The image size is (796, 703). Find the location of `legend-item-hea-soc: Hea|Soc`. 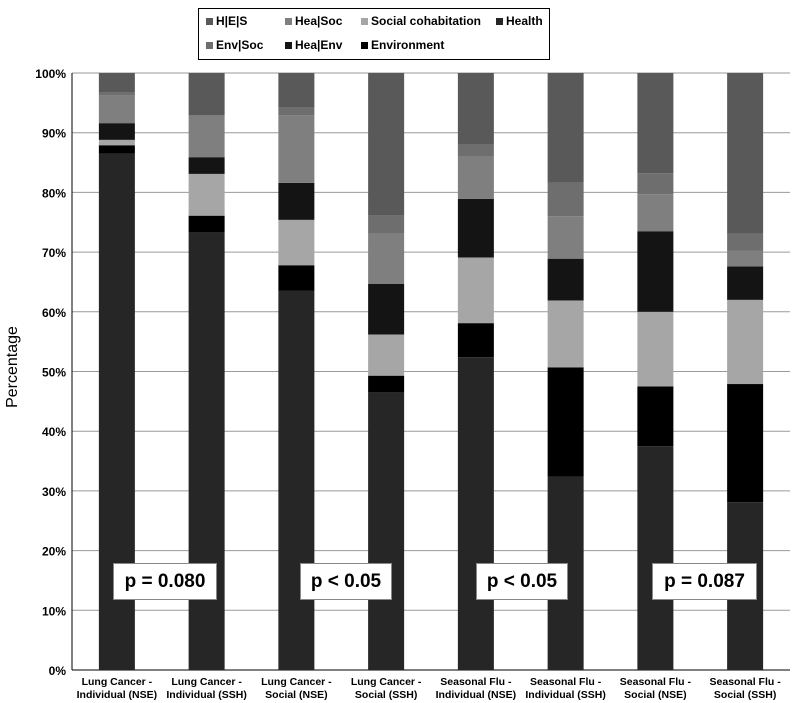

legend-item-hea-soc: Hea|Soc is located at coordinates (313, 21).